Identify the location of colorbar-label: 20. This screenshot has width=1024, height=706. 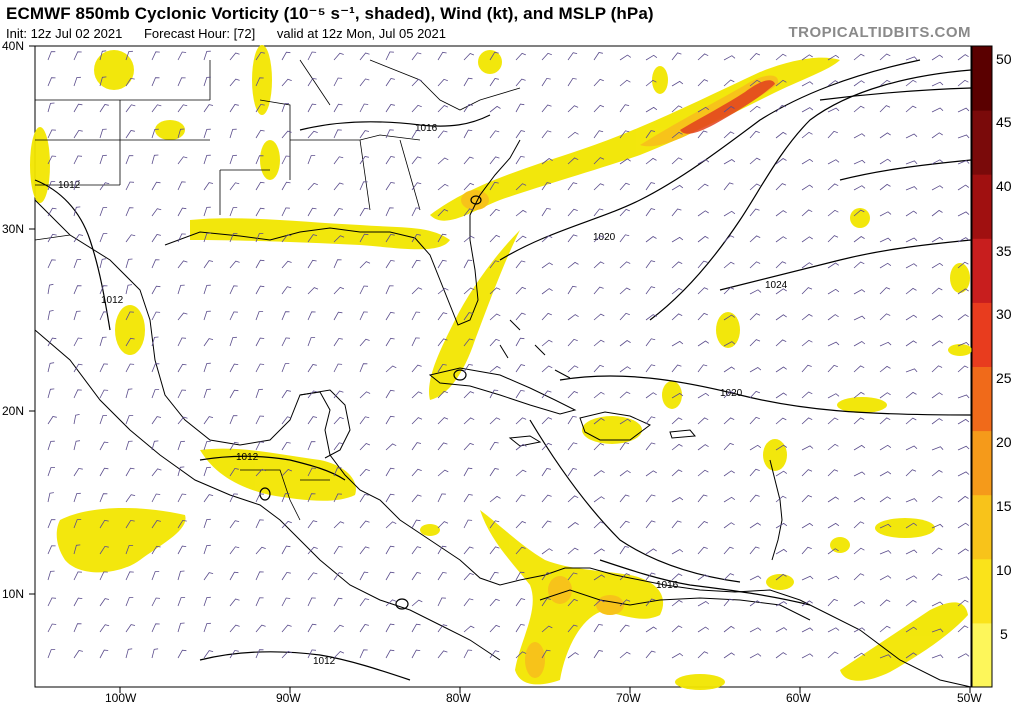
(1004, 442).